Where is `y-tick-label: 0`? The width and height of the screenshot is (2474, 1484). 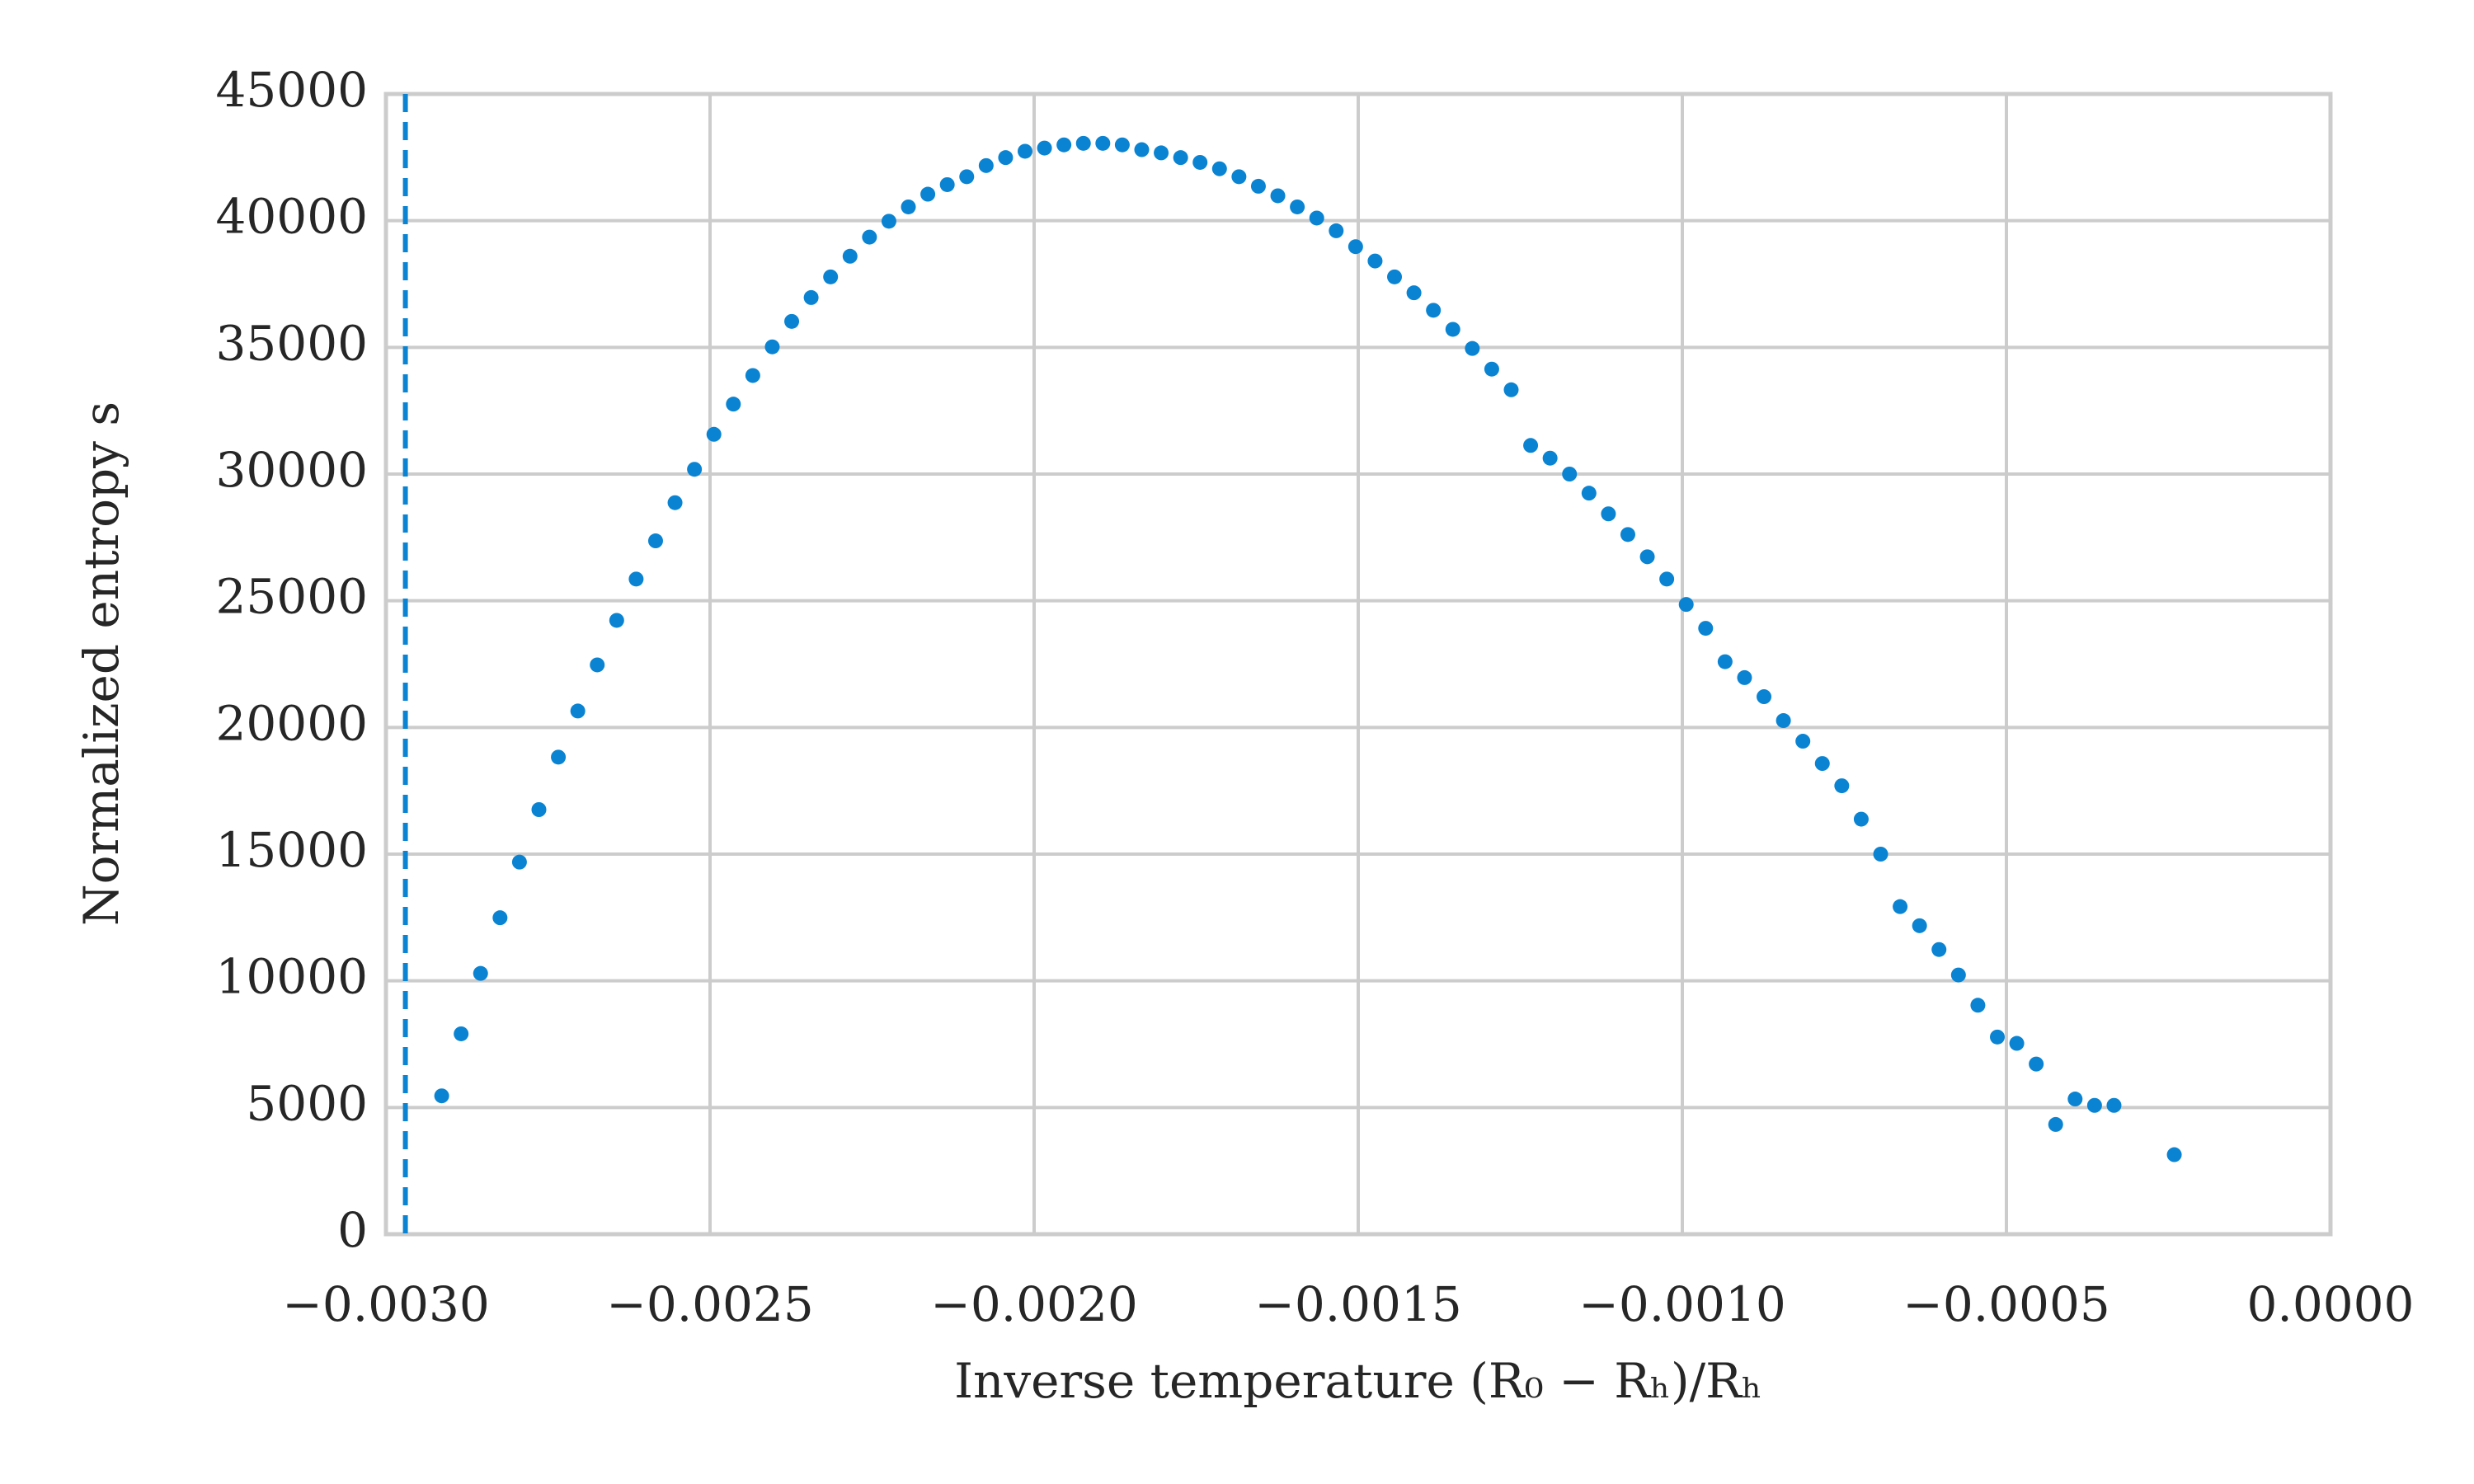 y-tick-label: 0 is located at coordinates (352, 1230).